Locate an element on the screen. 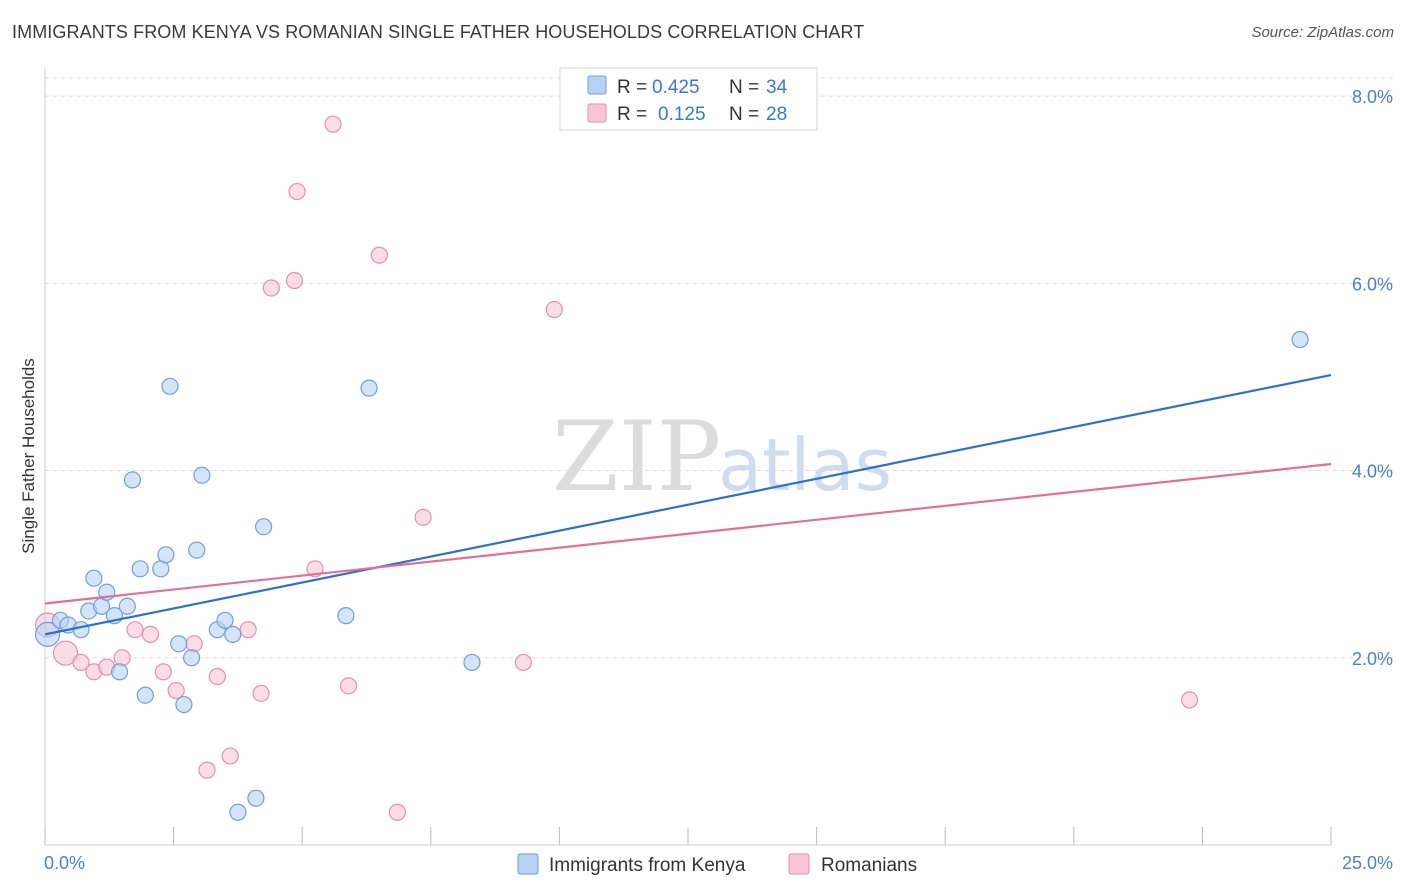  bottom-legend-swatch-kenya is located at coordinates (528, 864).